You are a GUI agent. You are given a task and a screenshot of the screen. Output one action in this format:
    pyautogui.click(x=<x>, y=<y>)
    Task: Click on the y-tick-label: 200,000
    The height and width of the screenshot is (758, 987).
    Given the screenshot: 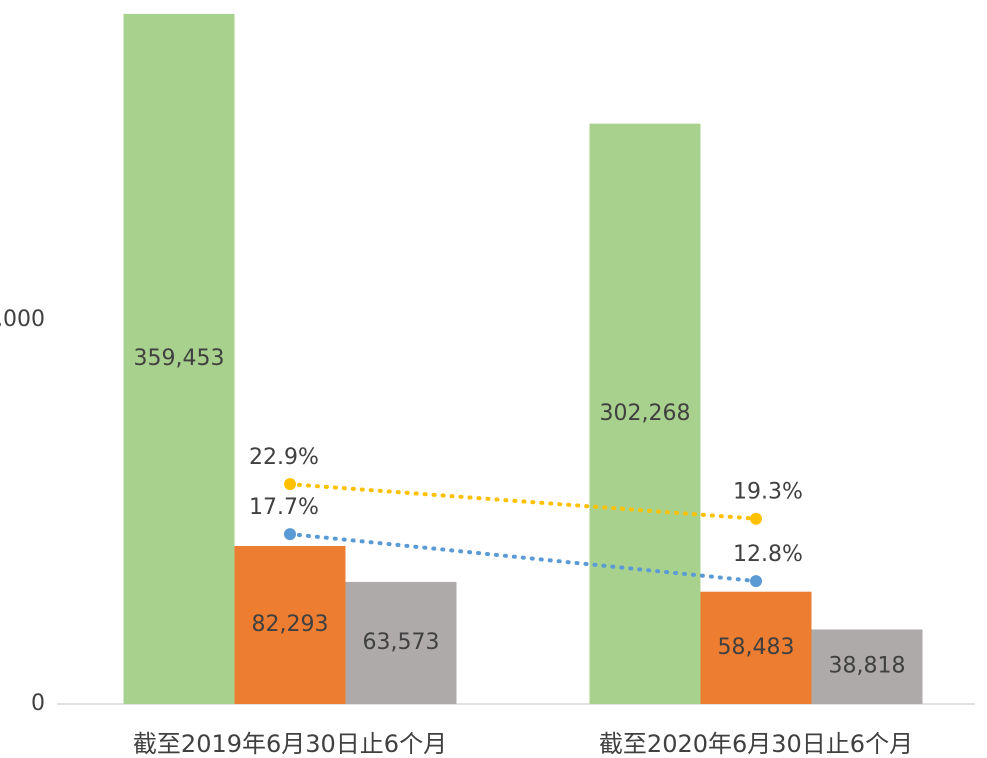 What is the action you would take?
    pyautogui.click(x=22, y=319)
    